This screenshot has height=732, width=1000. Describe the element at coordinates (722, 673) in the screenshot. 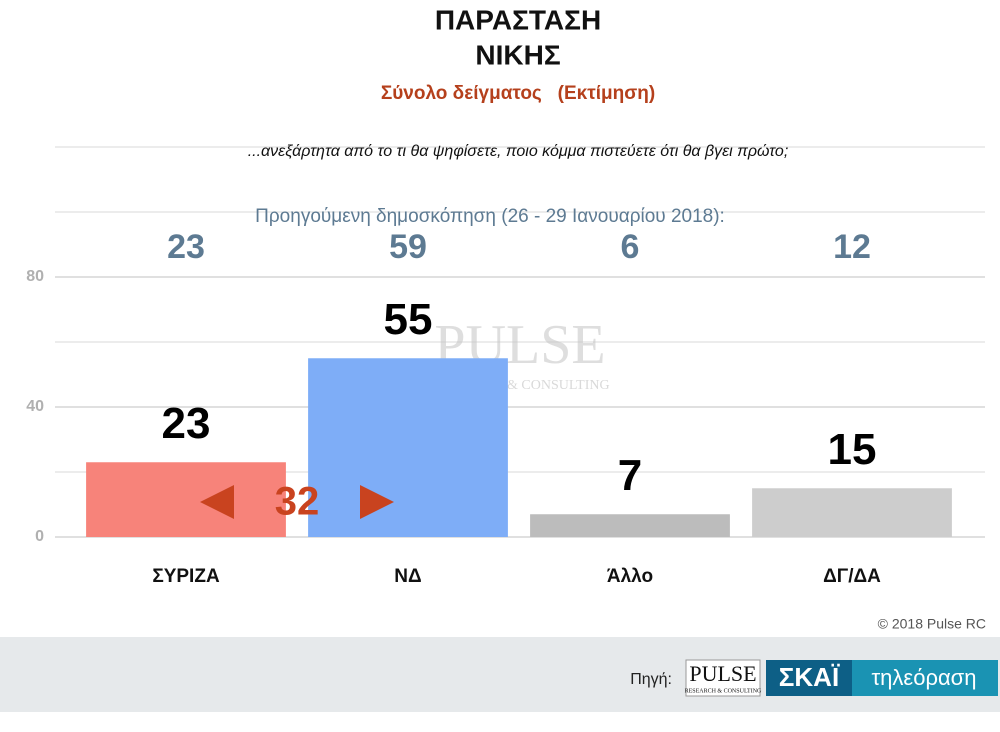

I see `pulse-logo: PULSE` at that location.